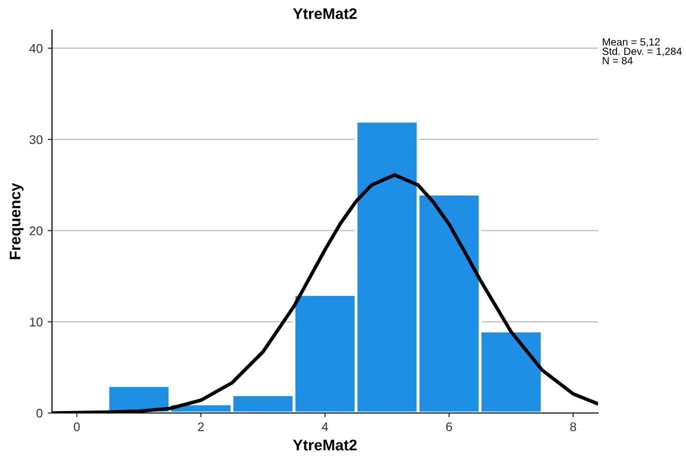 The image size is (686, 463). Describe the element at coordinates (325, 427) in the screenshot. I see `x-tick-label: 4` at that location.